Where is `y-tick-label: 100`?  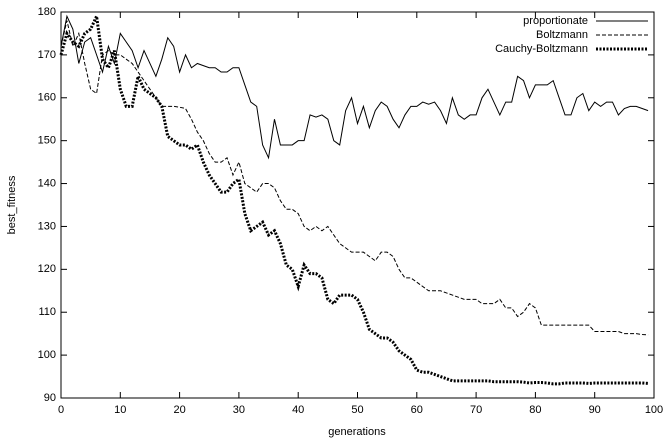 y-tick-label: 100 is located at coordinates (47, 355).